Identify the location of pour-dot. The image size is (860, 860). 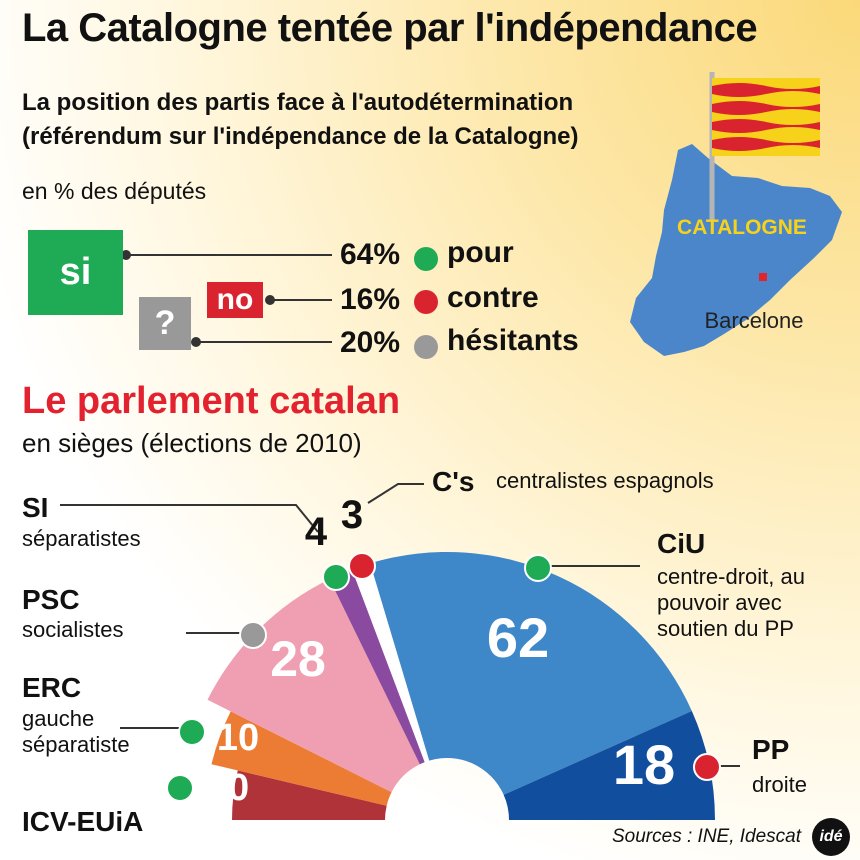
(426, 259).